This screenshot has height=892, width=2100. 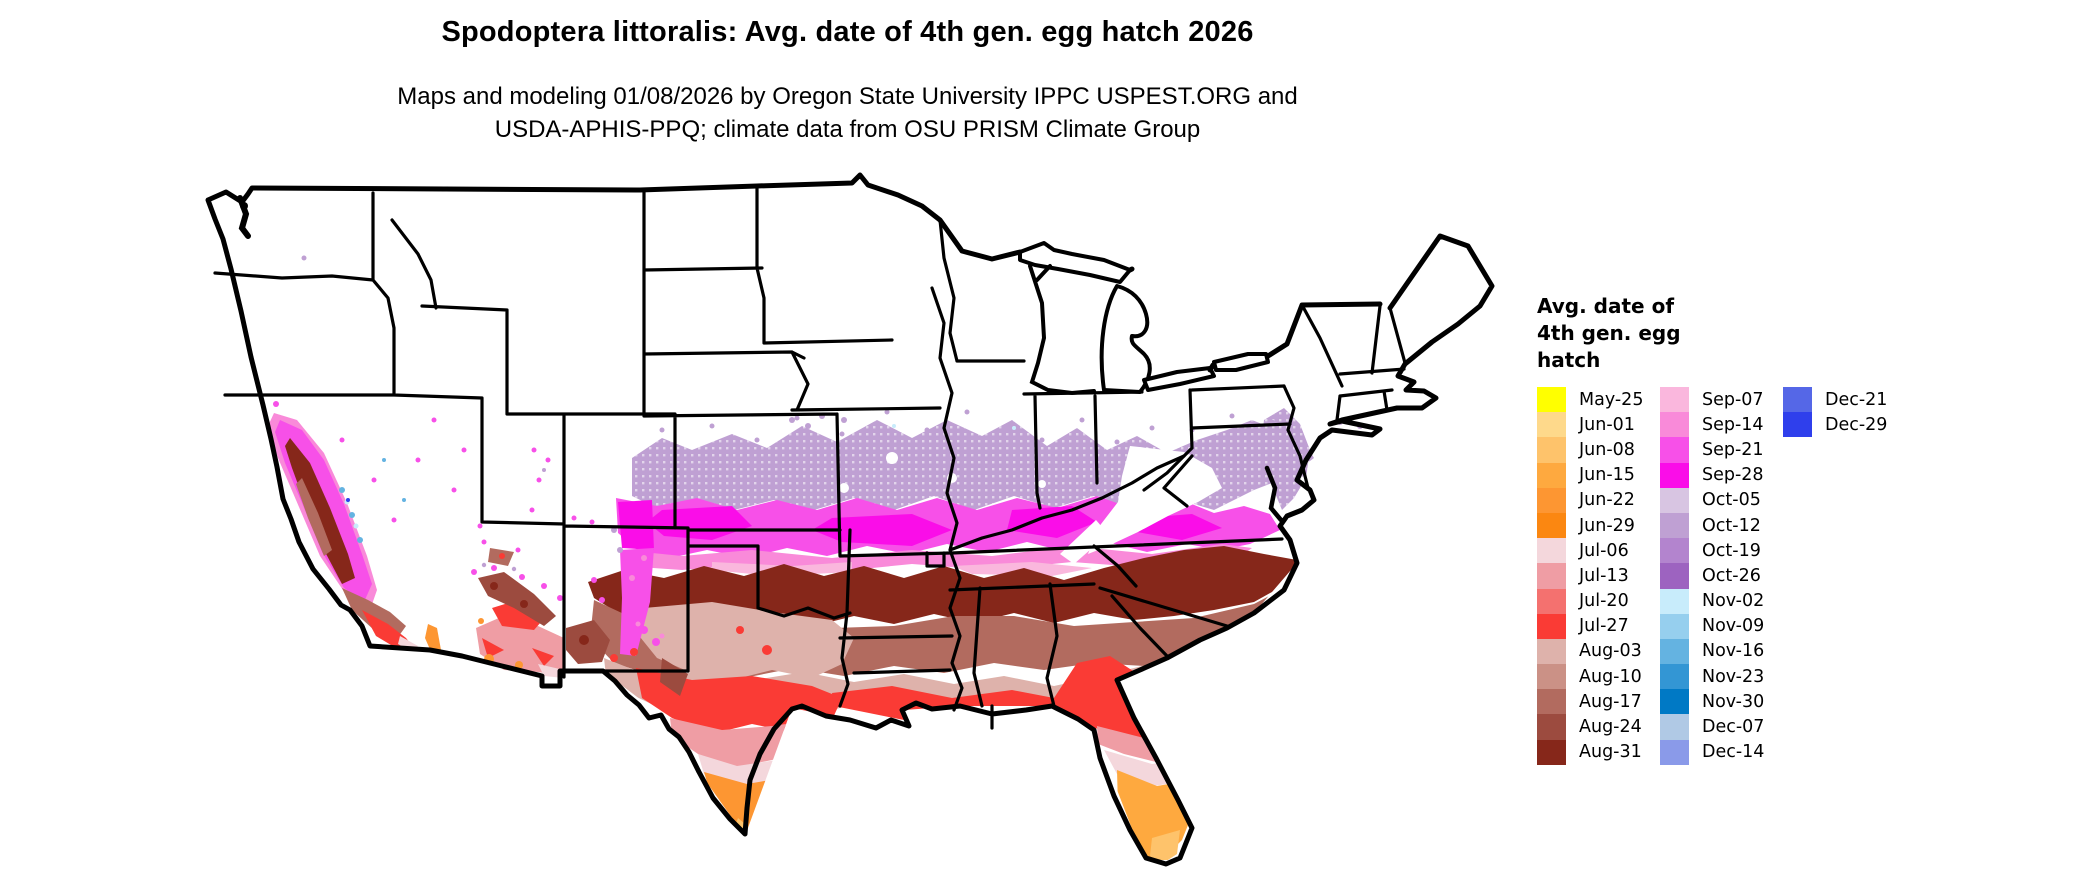 I want to click on nm-red-dots, so click(x=624, y=655).